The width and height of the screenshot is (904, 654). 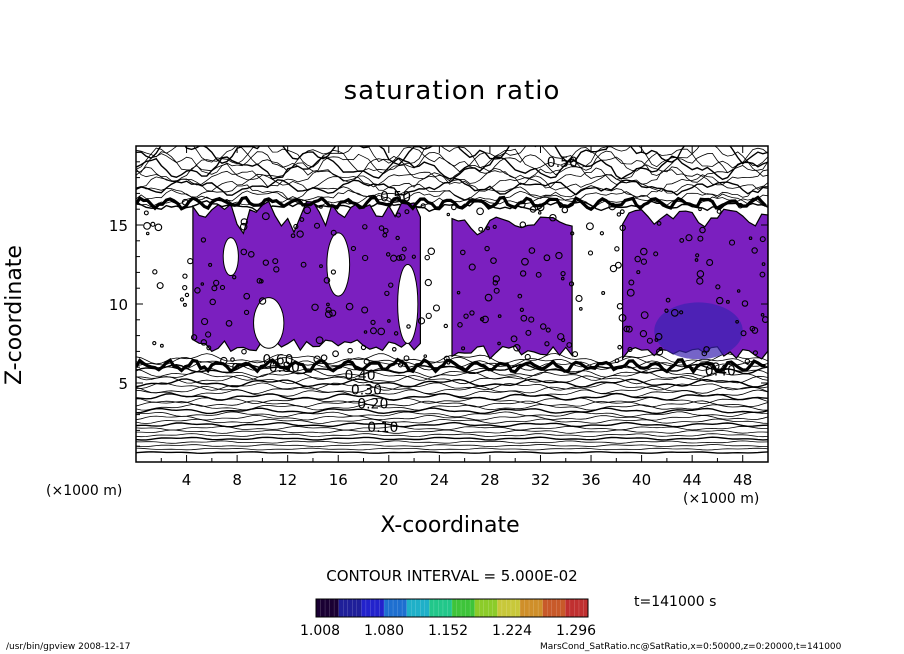 I want to click on colorbar-tick-label: 1.296, so click(x=576, y=631).